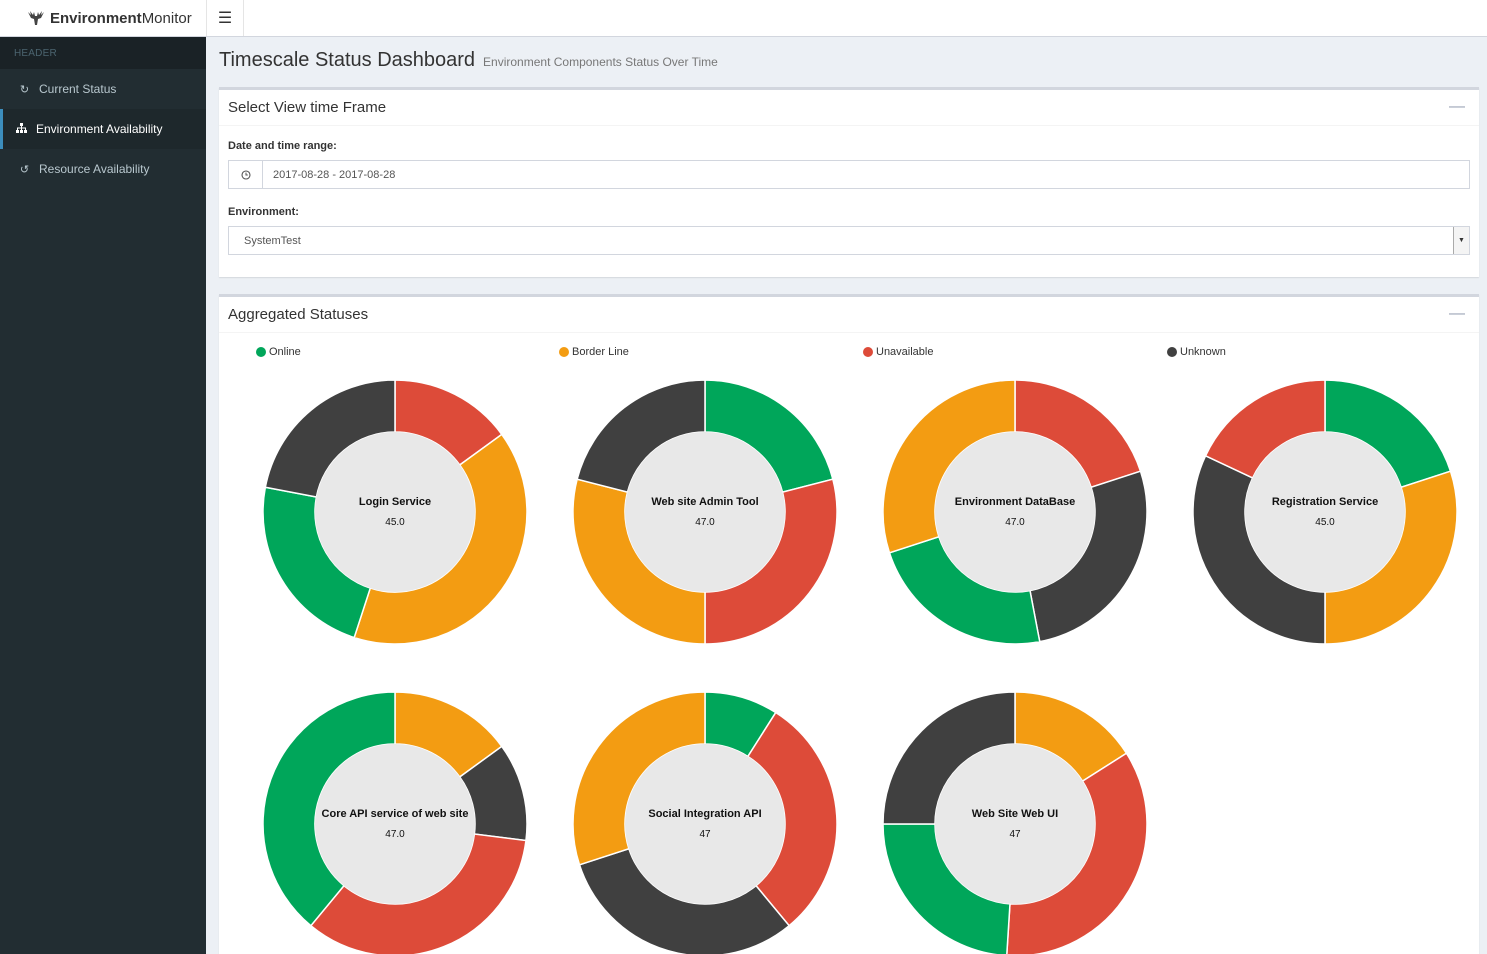 The height and width of the screenshot is (954, 1487). Describe the element at coordinates (743, 18) in the screenshot. I see `top-navbar: EnvironmentMonitor ☰` at that location.